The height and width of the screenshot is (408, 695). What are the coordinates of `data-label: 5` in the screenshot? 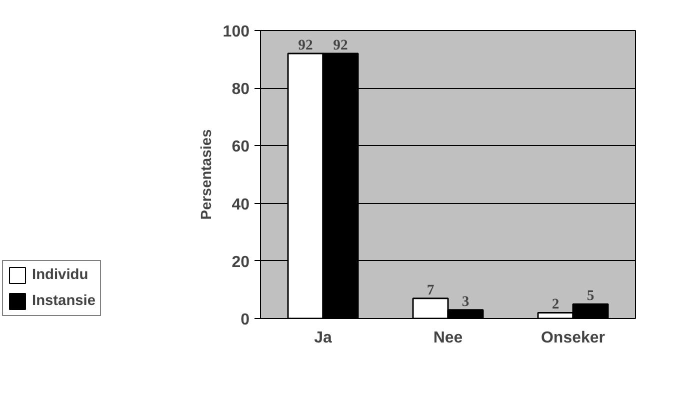 It's located at (590, 296).